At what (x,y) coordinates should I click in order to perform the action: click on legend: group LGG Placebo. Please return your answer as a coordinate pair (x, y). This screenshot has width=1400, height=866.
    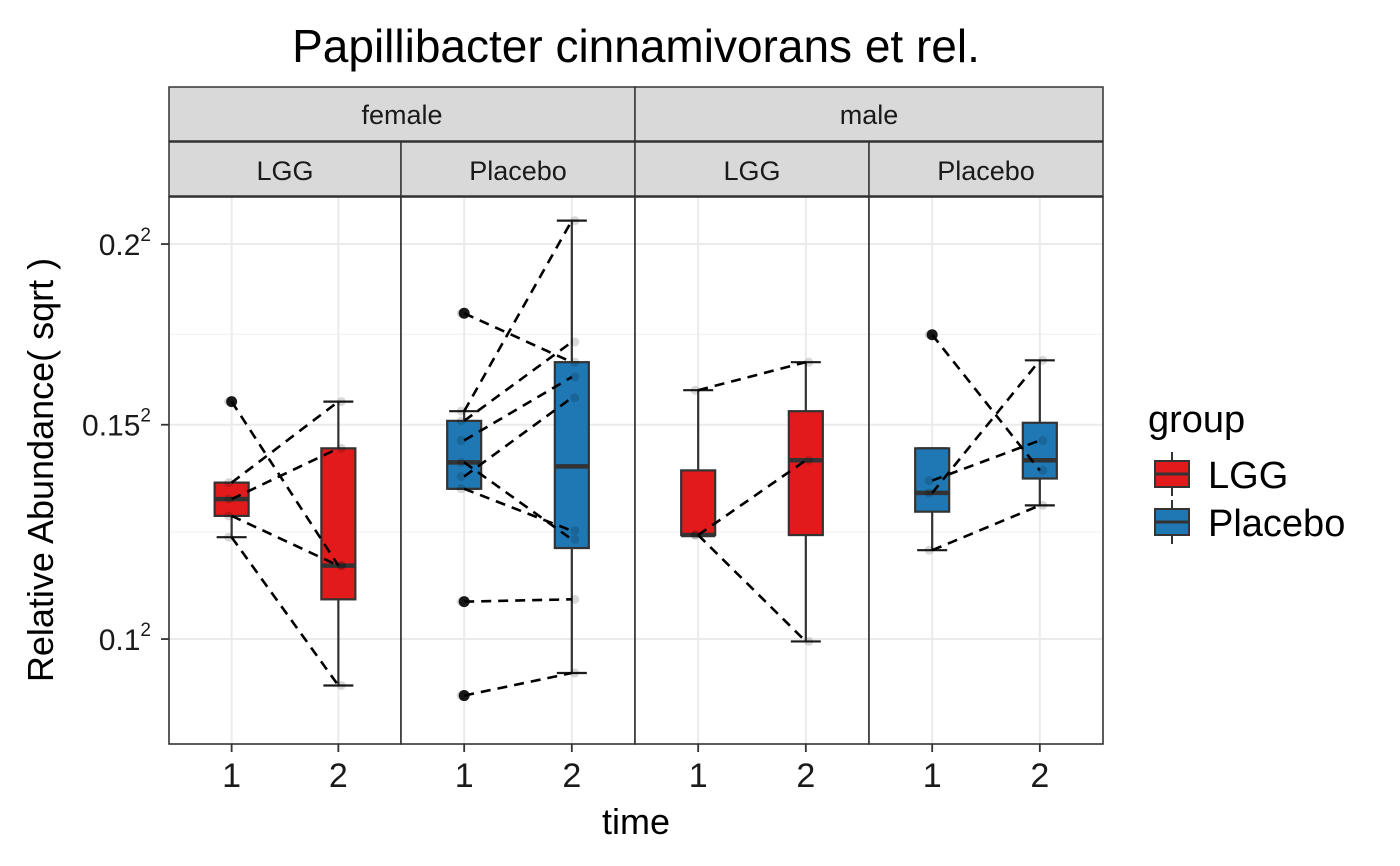
    Looking at the image, I should click on (1246, 472).